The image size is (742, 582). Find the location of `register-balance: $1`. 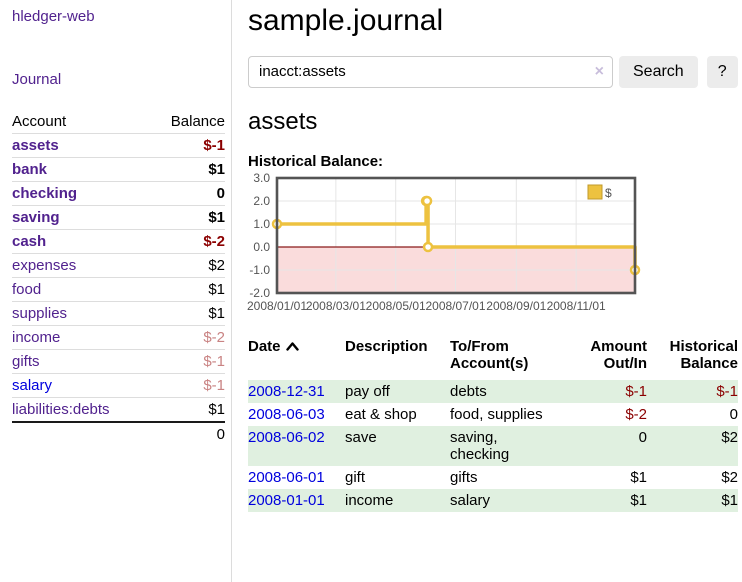

register-balance: $1 is located at coordinates (729, 500).